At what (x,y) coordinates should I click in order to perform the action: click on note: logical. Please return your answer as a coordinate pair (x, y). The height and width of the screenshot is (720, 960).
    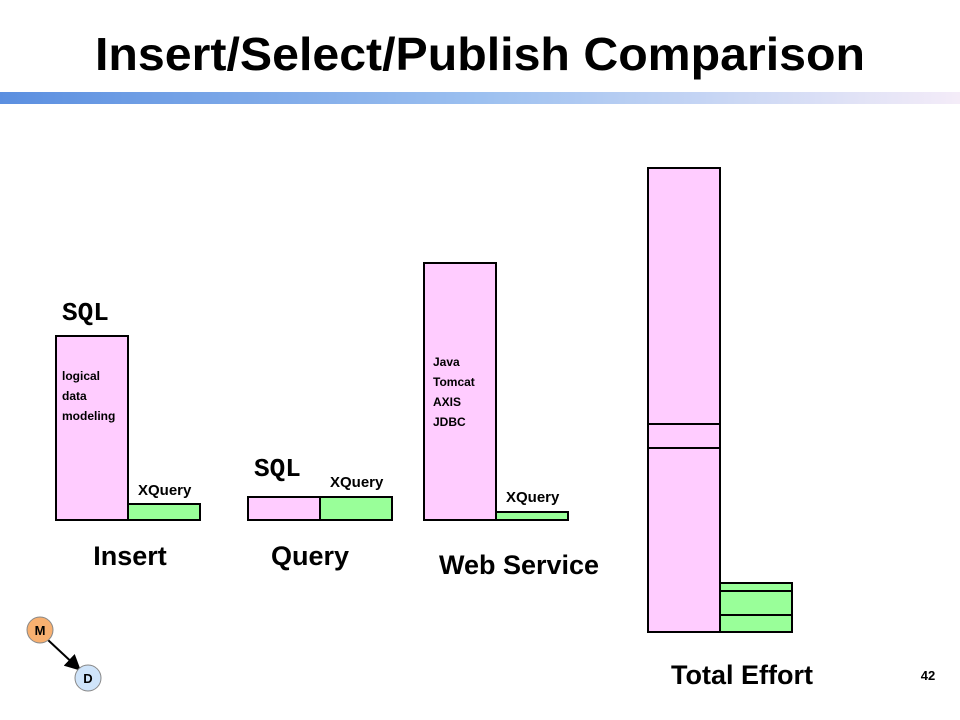
    Looking at the image, I should click on (81, 376).